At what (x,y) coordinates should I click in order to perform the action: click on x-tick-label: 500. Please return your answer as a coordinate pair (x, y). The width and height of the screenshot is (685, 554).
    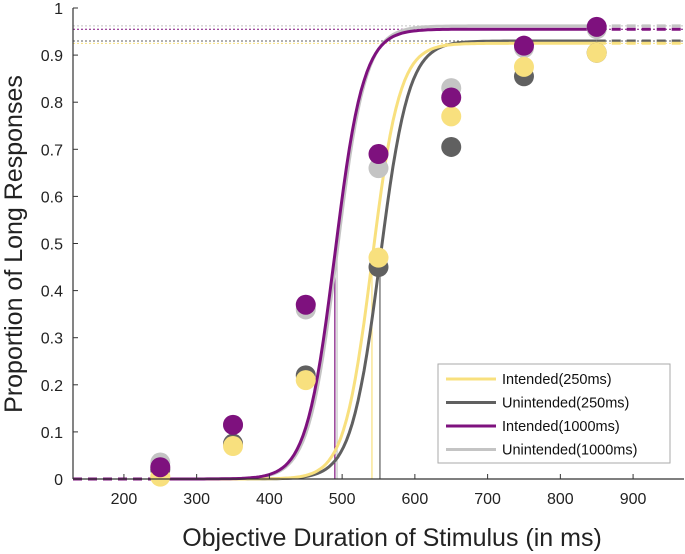
    Looking at the image, I should click on (342, 499).